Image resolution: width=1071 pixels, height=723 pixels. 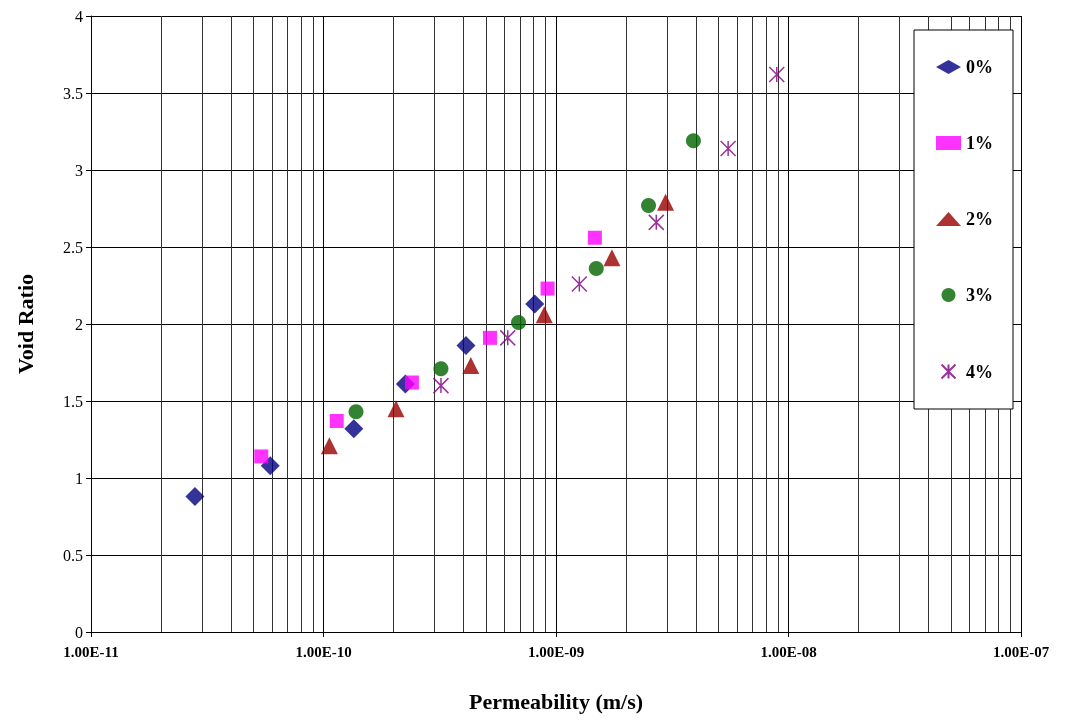 I want to click on x-tick-label: 1.00E-10, so click(x=323, y=651).